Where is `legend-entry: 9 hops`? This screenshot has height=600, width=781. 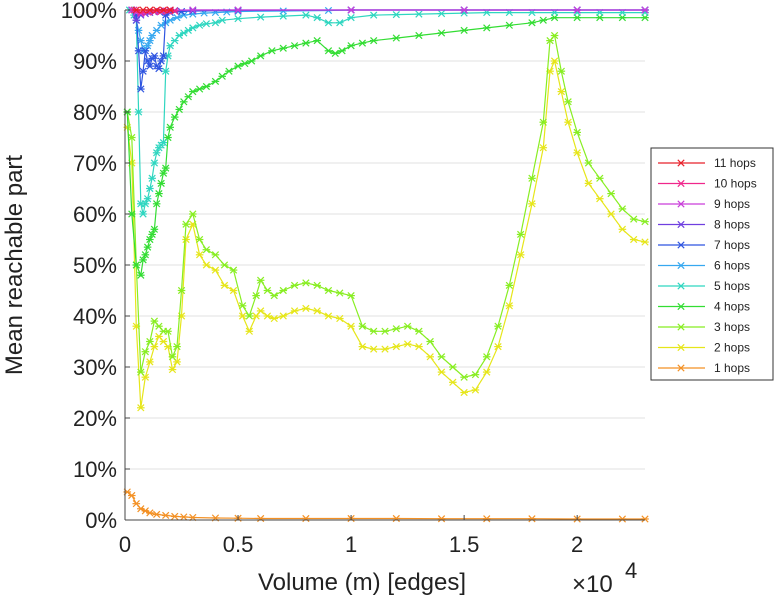 legend-entry: 9 hops is located at coordinates (704, 204).